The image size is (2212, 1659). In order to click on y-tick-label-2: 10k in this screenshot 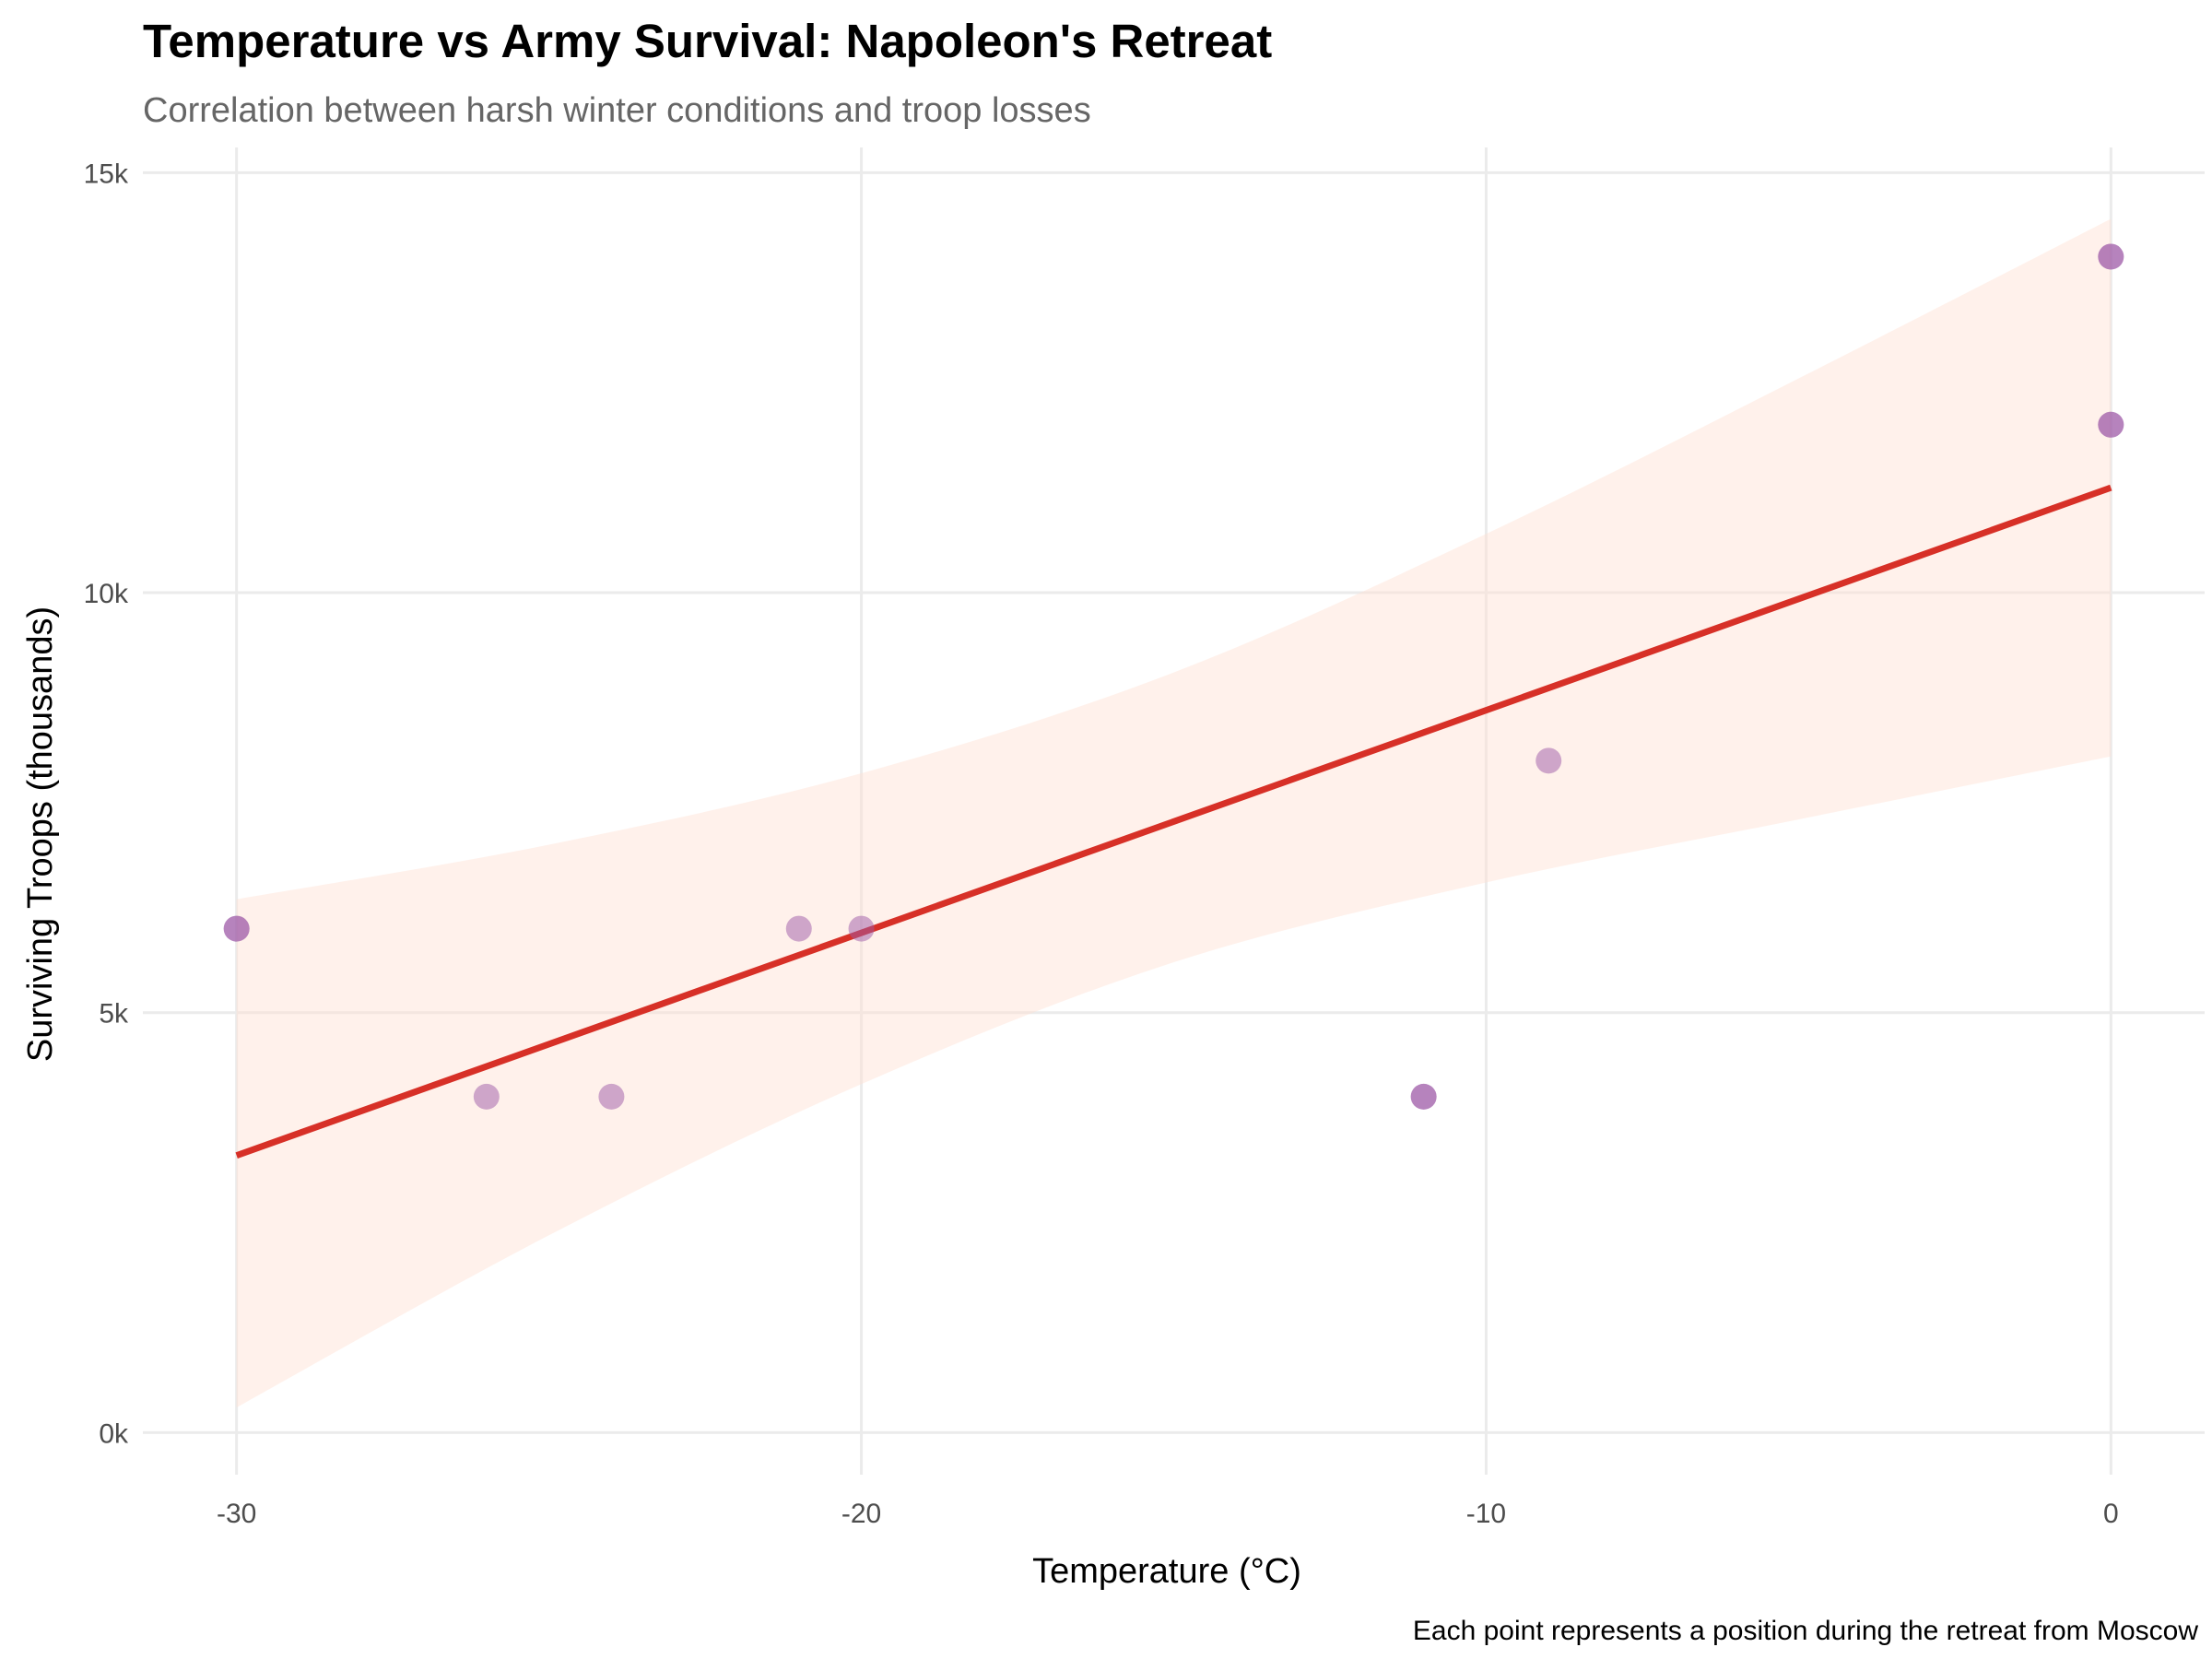, I will do `click(106, 594)`.